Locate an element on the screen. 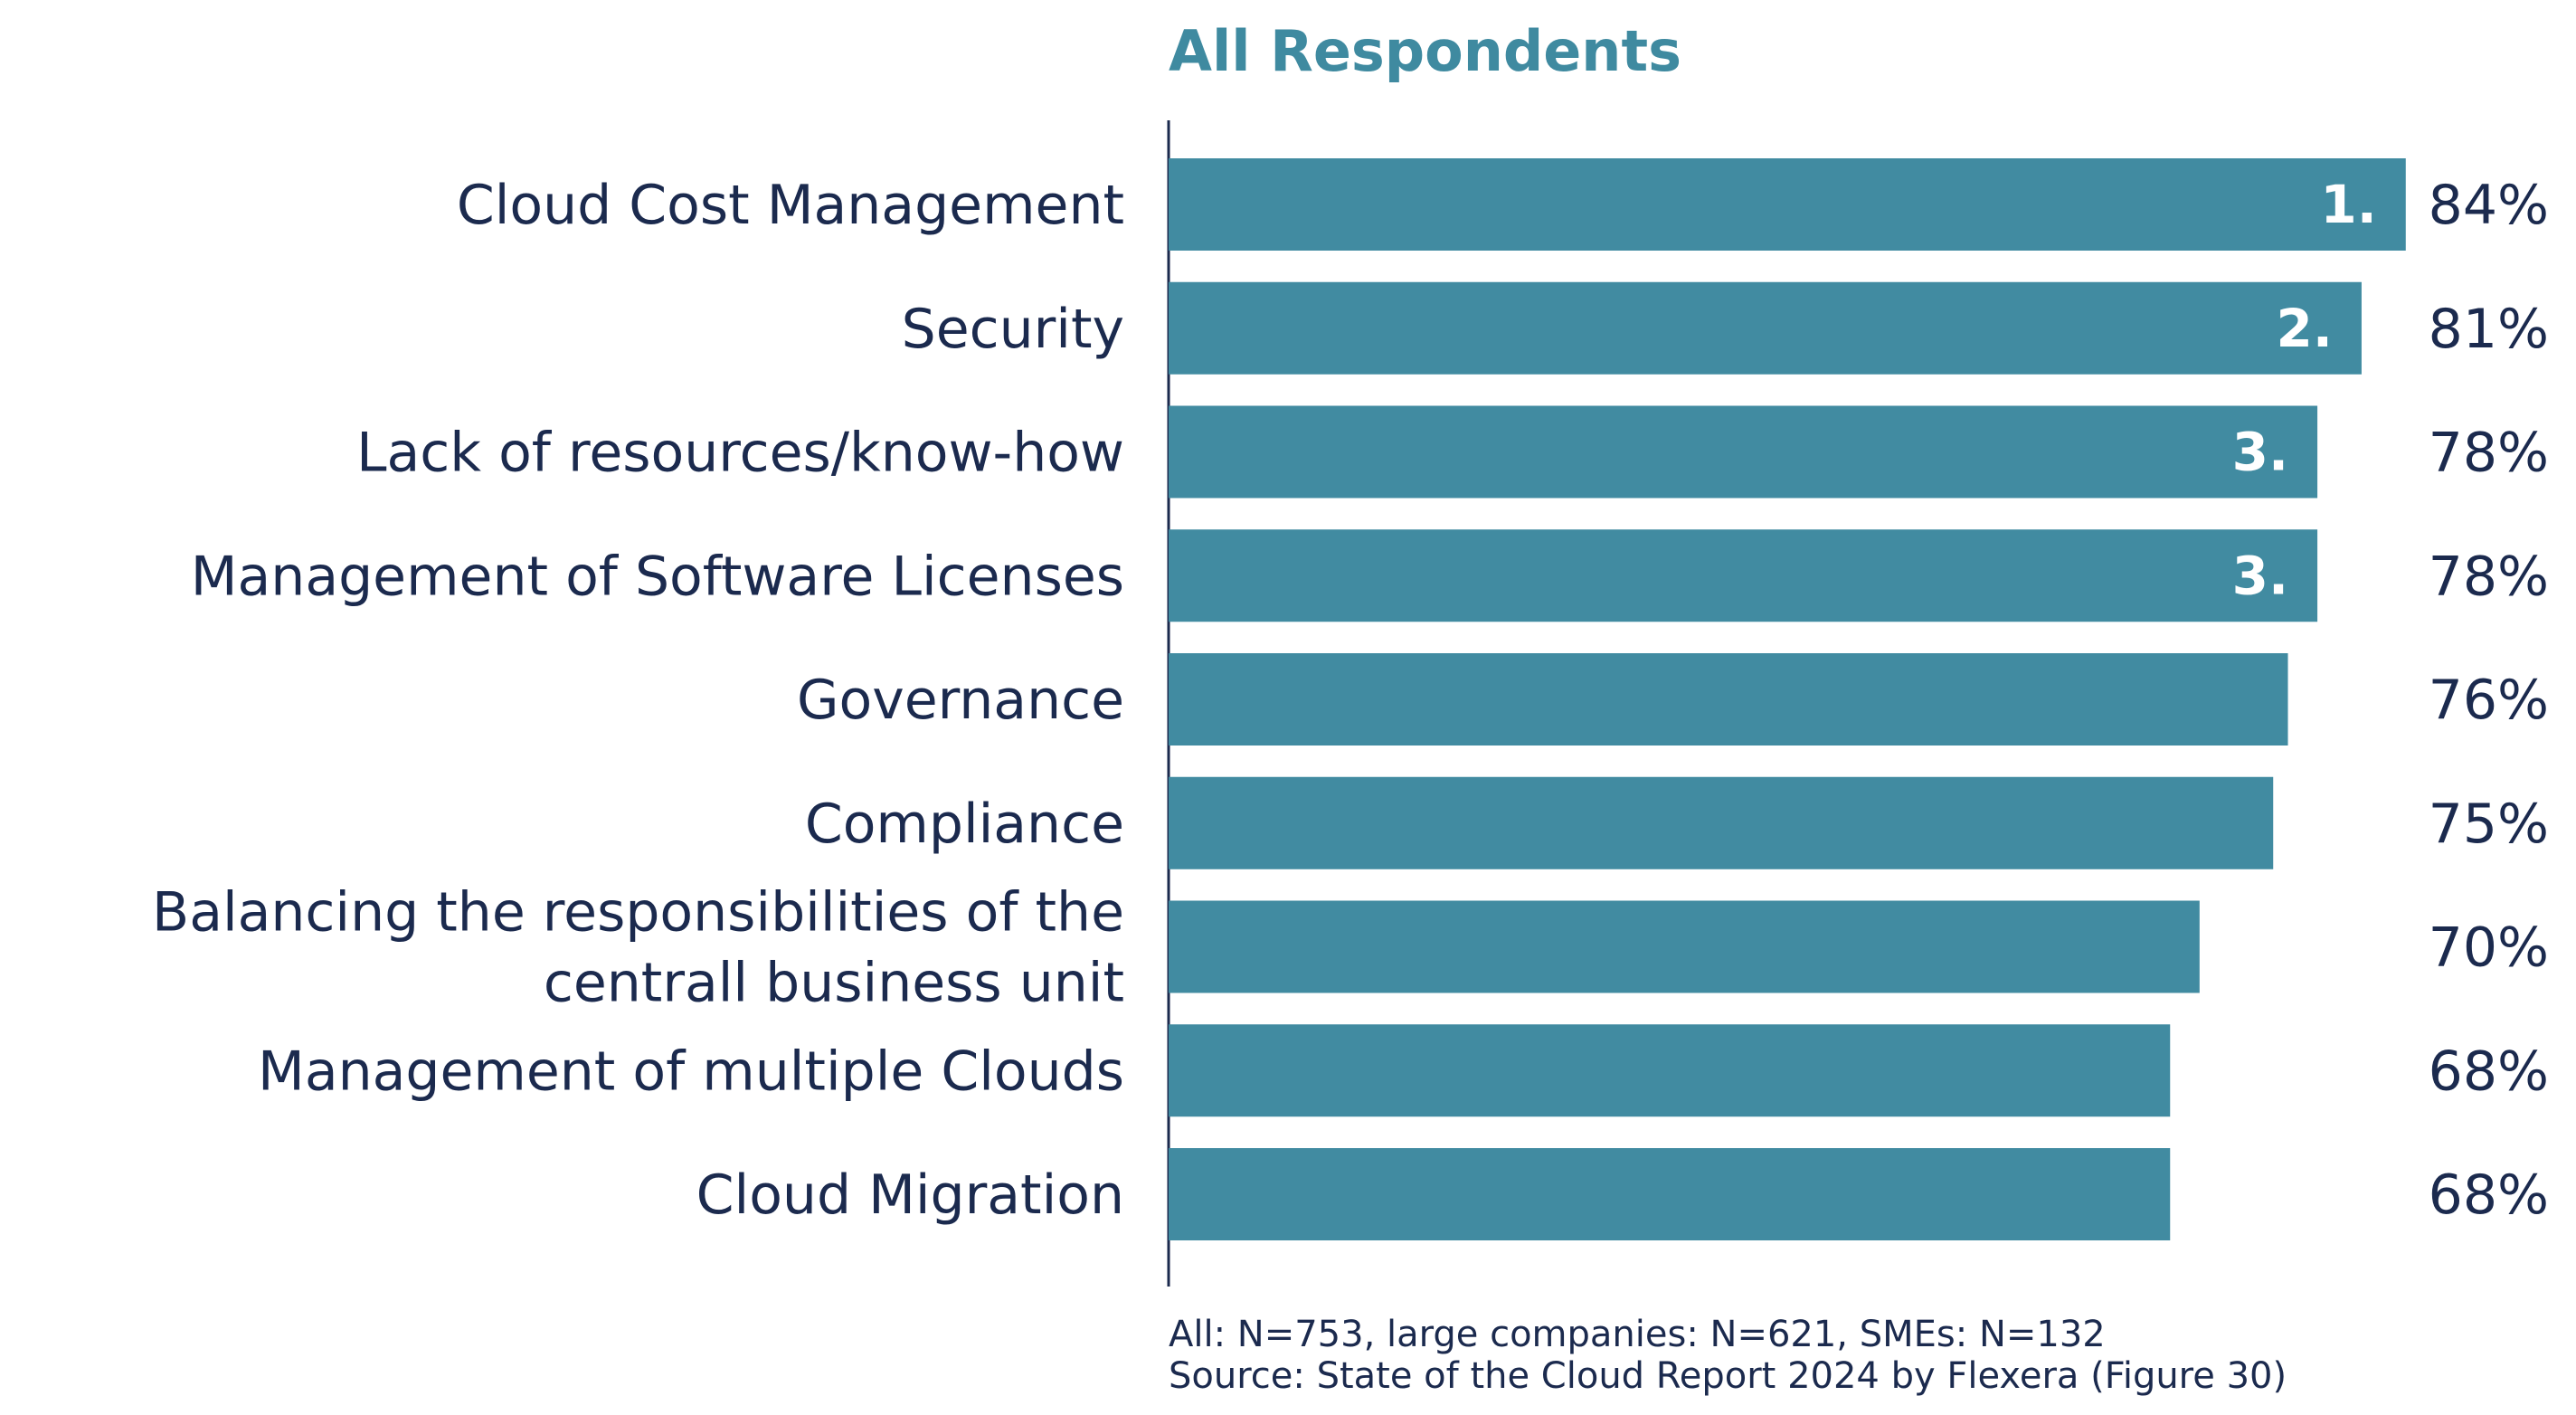  rank-label: 1. is located at coordinates (2348, 204).